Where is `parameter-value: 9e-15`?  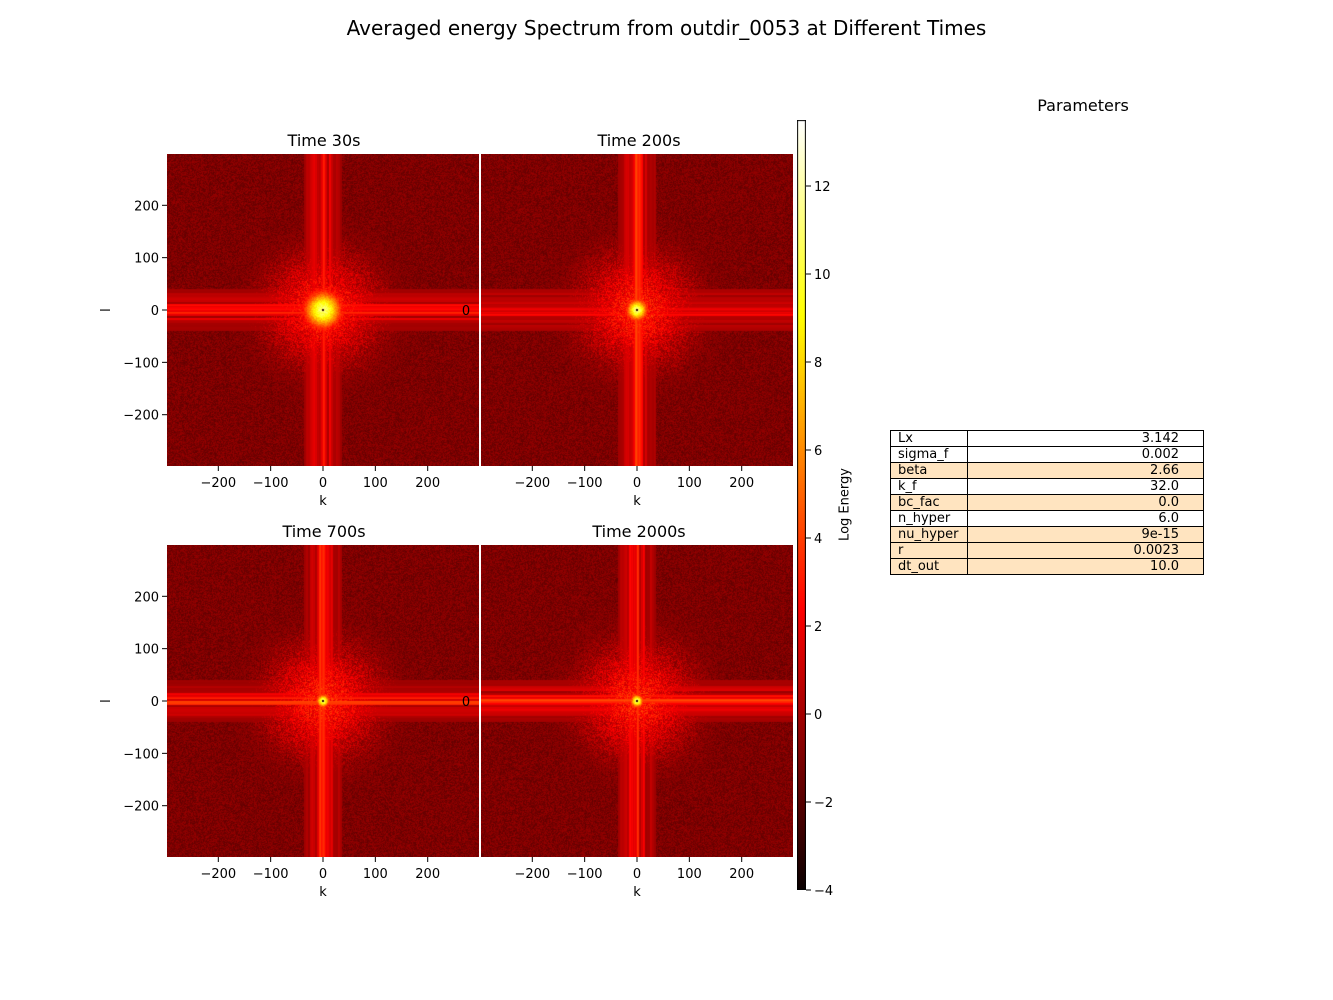 parameter-value: 9e-15 is located at coordinates (1085, 534).